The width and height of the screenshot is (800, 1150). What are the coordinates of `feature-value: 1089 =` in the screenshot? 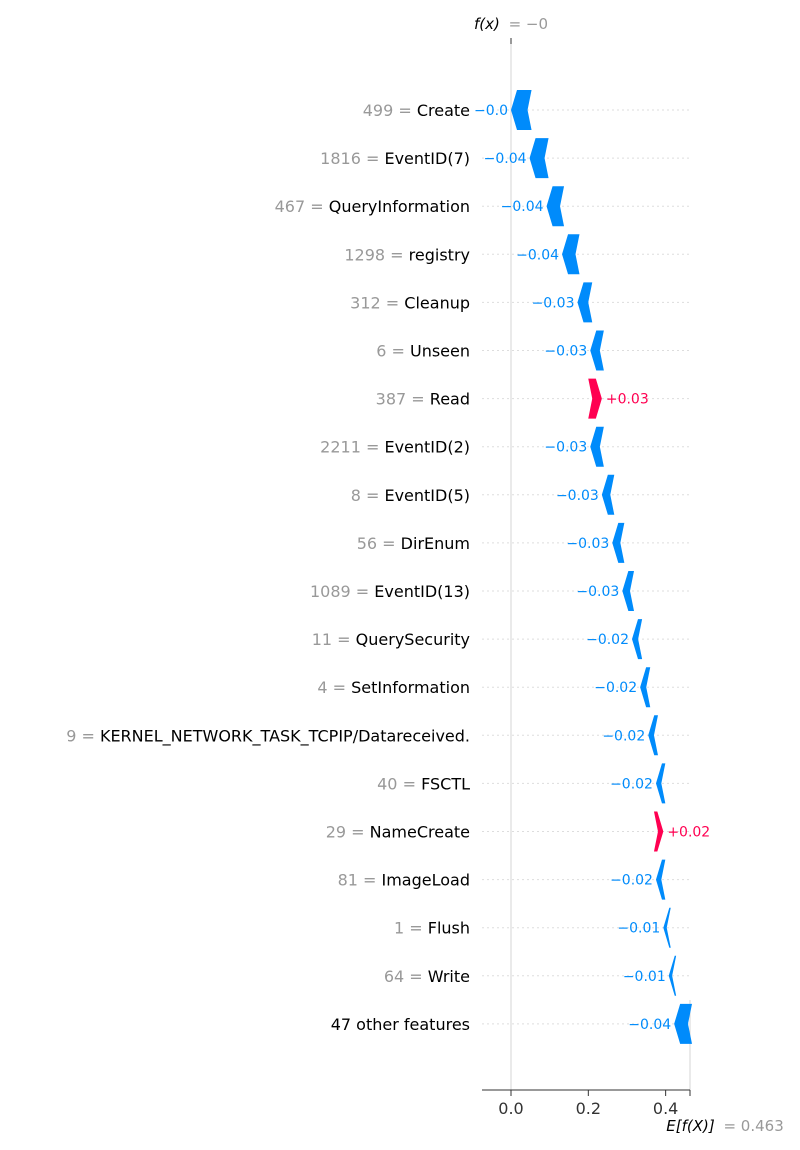 It's located at (342, 591).